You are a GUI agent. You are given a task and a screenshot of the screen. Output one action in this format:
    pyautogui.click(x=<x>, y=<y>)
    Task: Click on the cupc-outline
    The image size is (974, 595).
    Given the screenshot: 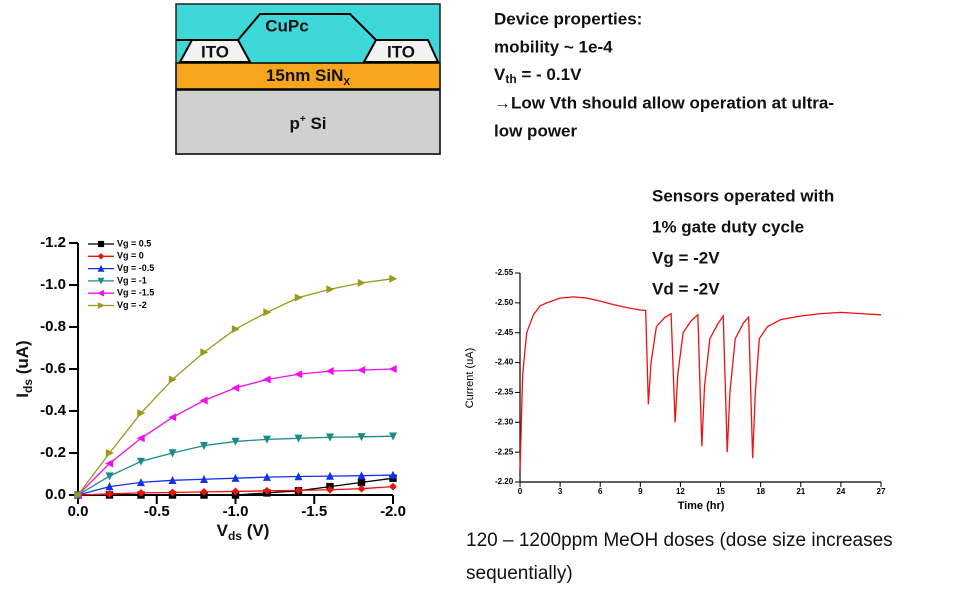 What is the action you would take?
    pyautogui.click(x=276, y=27)
    